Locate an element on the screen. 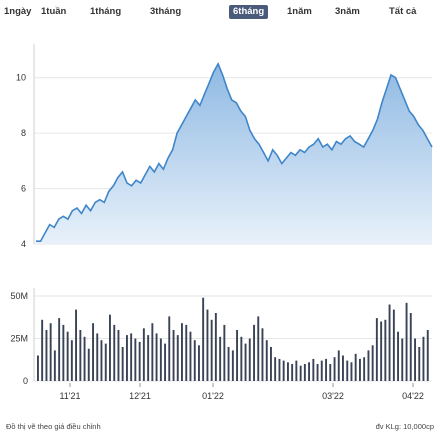 The height and width of the screenshot is (439, 444). price-y-axis: 4 6 8 10 is located at coordinates (21, 161).